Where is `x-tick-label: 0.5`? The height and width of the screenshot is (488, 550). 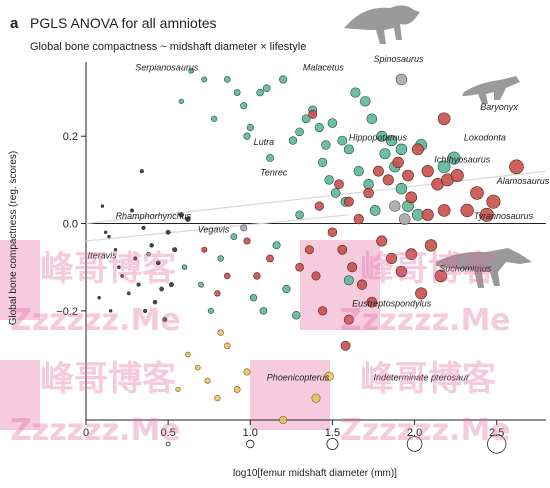 x-tick-label: 0.5 is located at coordinates (167, 433).